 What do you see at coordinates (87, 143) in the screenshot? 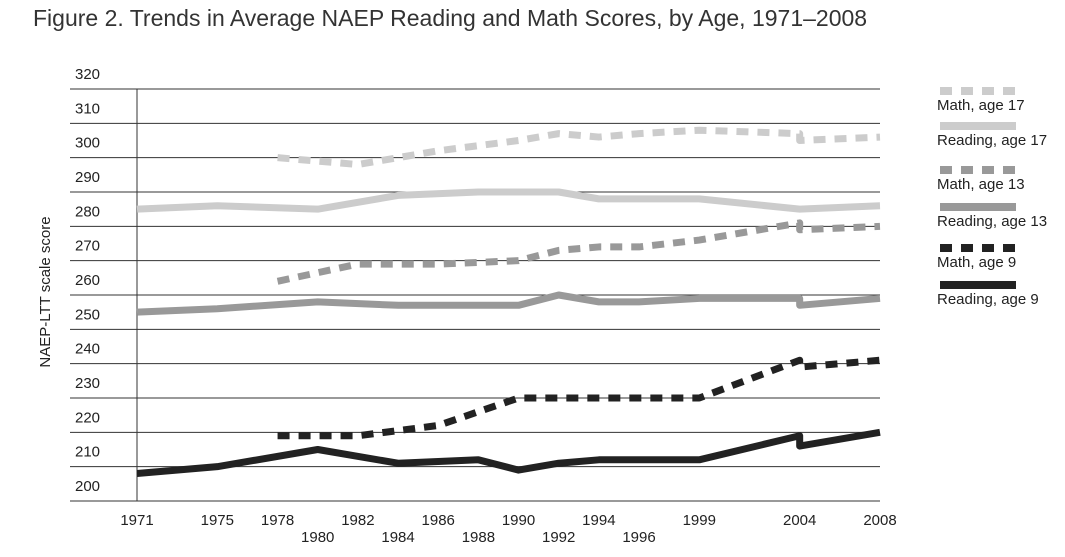
I see `y-tick-label: 300` at bounding box center [87, 143].